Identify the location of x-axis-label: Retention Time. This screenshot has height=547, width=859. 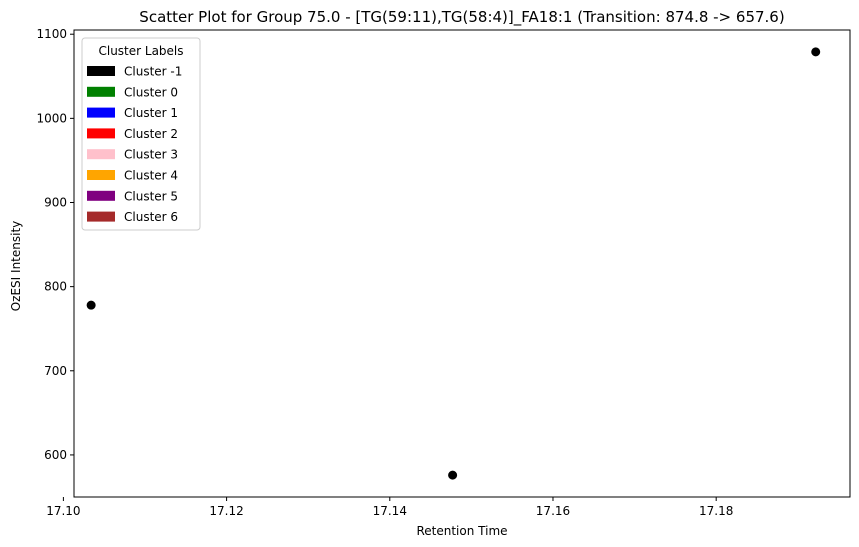
(461, 531).